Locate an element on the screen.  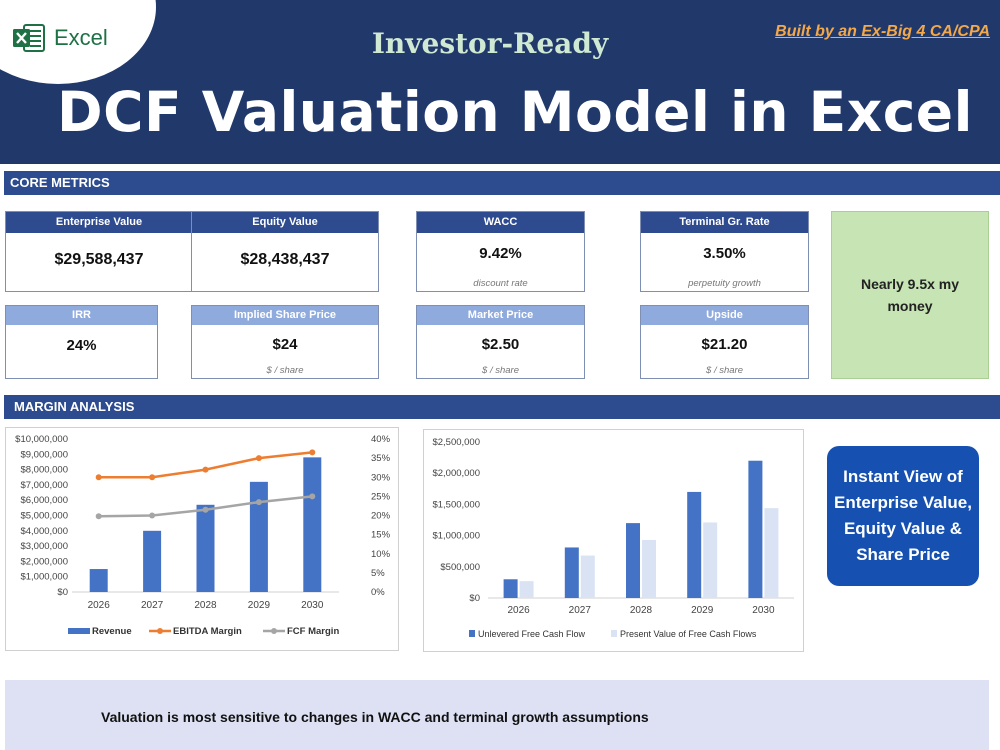
card-market-price: Market Price $2.50 $ / share is located at coordinates (500, 342).